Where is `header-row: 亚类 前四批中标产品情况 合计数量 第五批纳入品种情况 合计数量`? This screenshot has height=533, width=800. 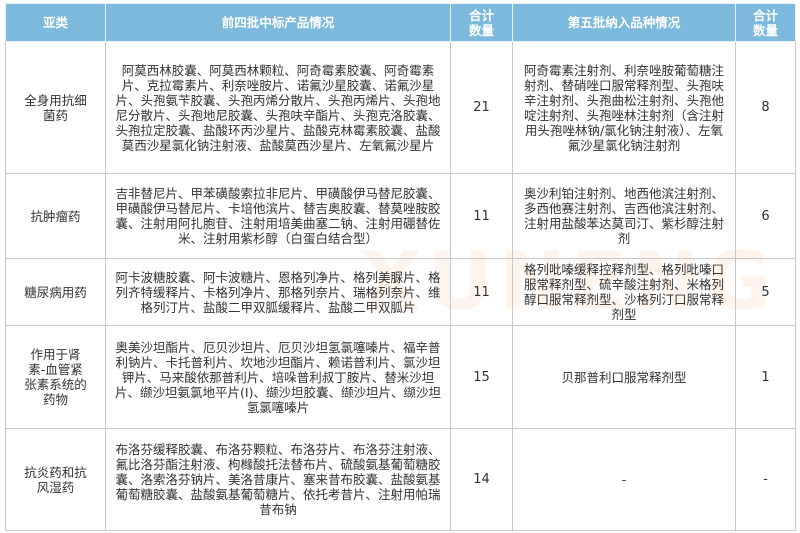 header-row: 亚类 前四批中标产品情况 合计数量 第五批纳入品种情况 合计数量 is located at coordinates (400, 22).